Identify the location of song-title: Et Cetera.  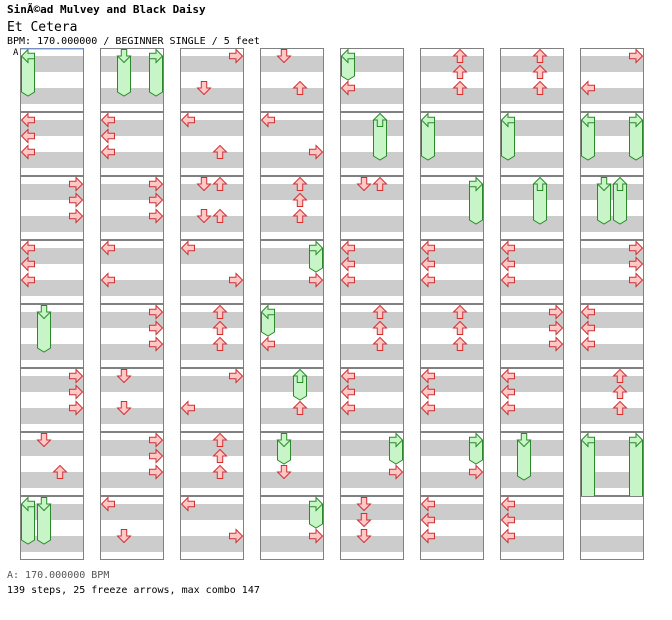
(42, 27).